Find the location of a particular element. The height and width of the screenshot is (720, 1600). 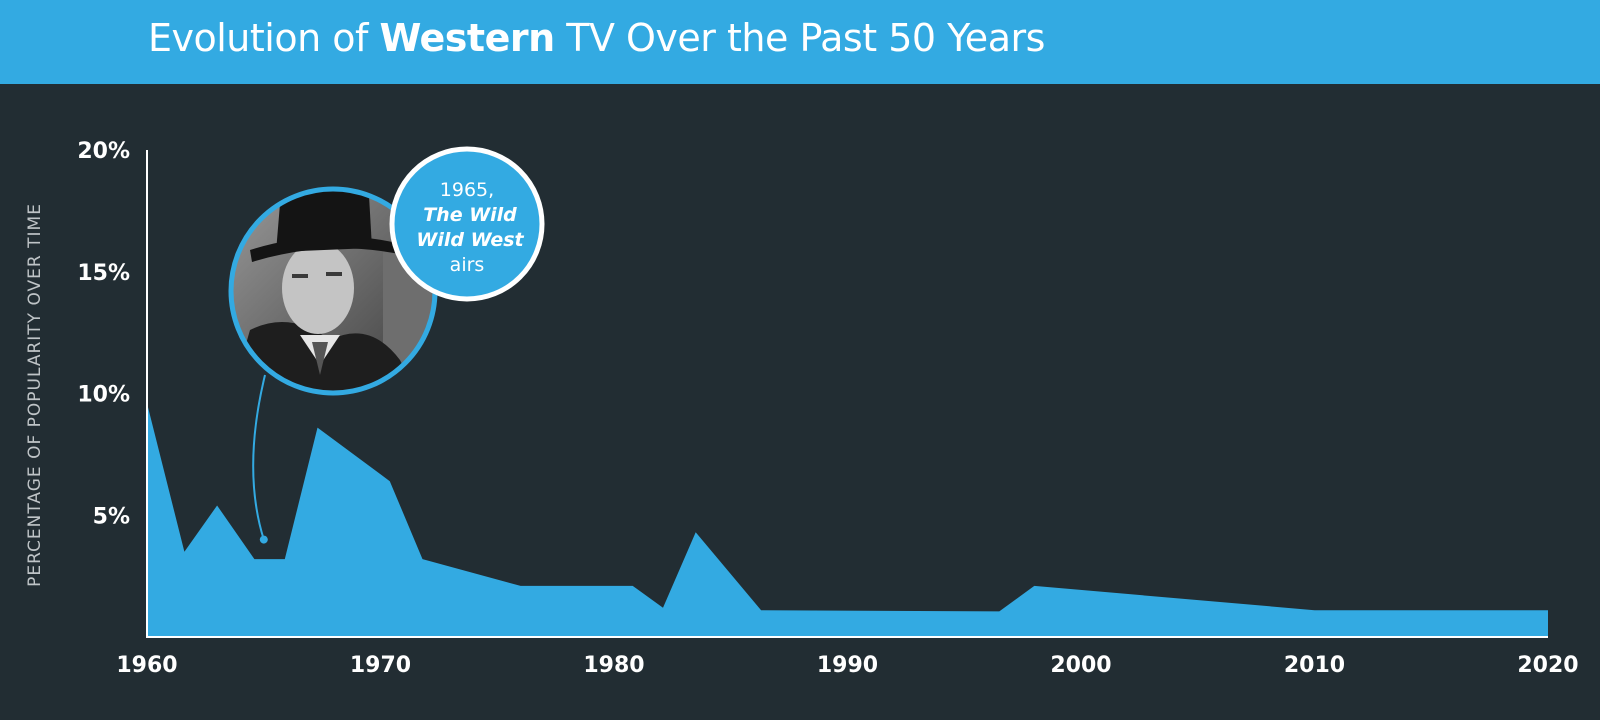

annotation-line-3: Wild West is located at coordinates (470, 240).